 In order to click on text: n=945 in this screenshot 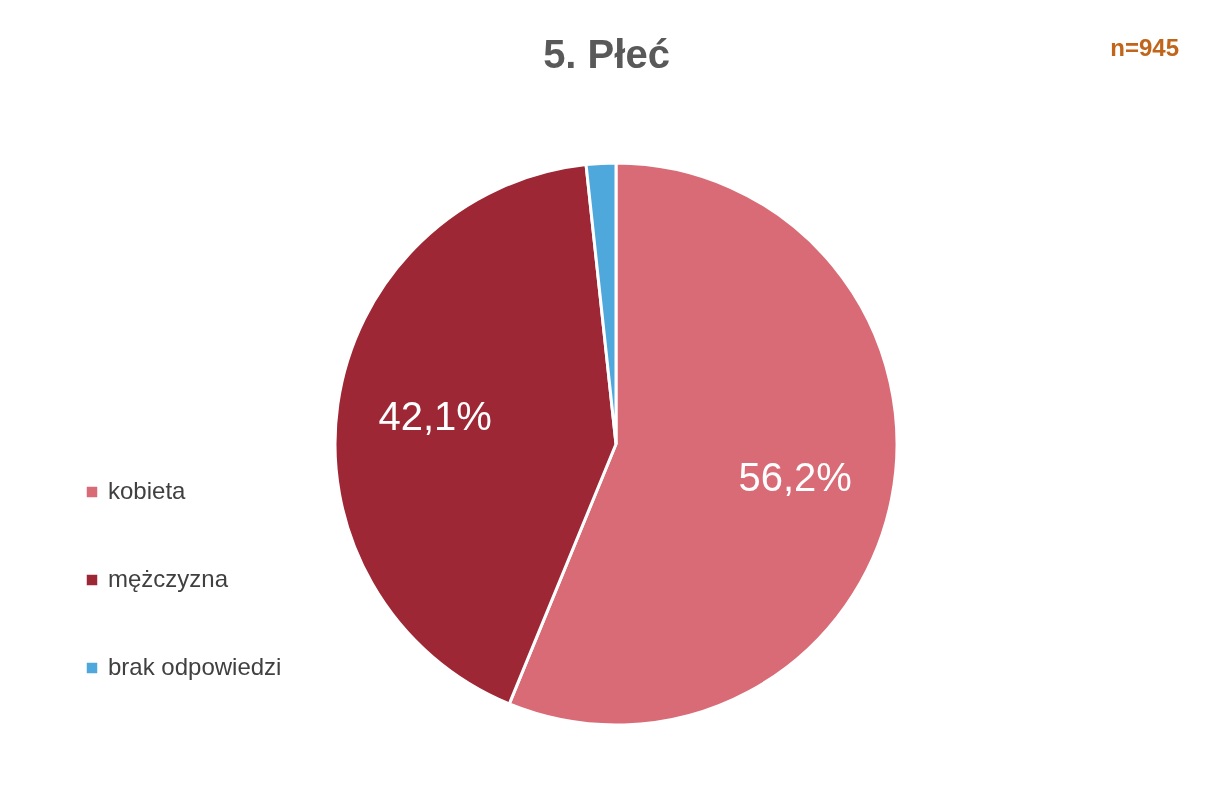, I will do `click(1144, 48)`.